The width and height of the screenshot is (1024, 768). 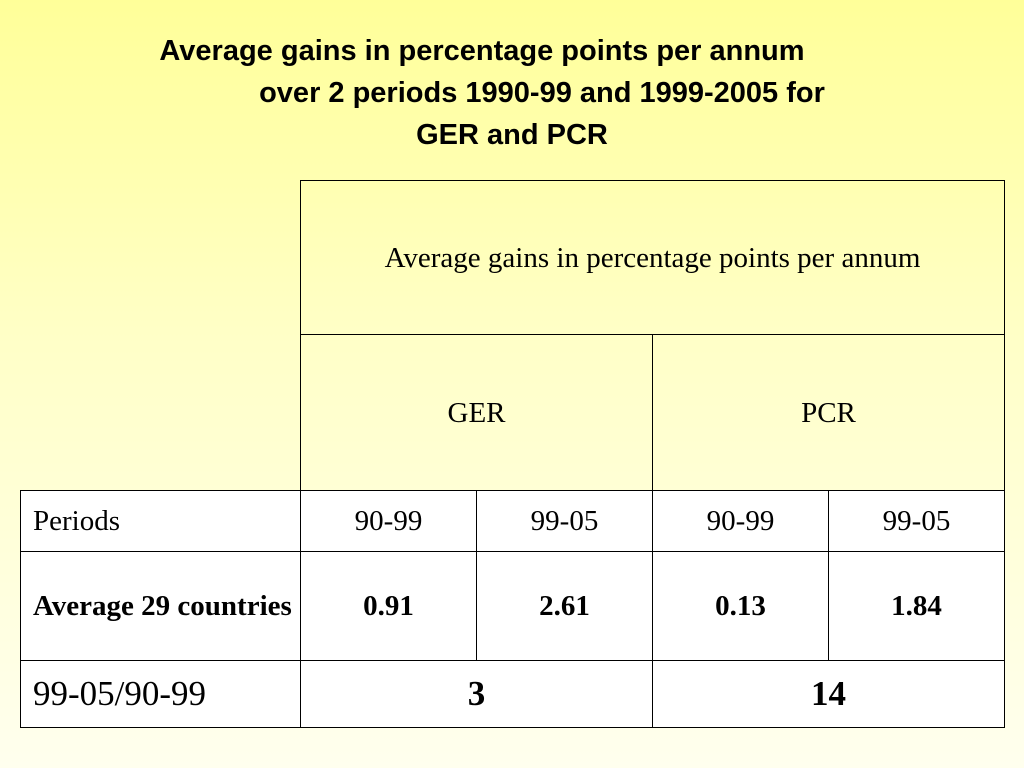 What do you see at coordinates (160, 694) in the screenshot?
I see `ratio-row-label: 99-05/90-99` at bounding box center [160, 694].